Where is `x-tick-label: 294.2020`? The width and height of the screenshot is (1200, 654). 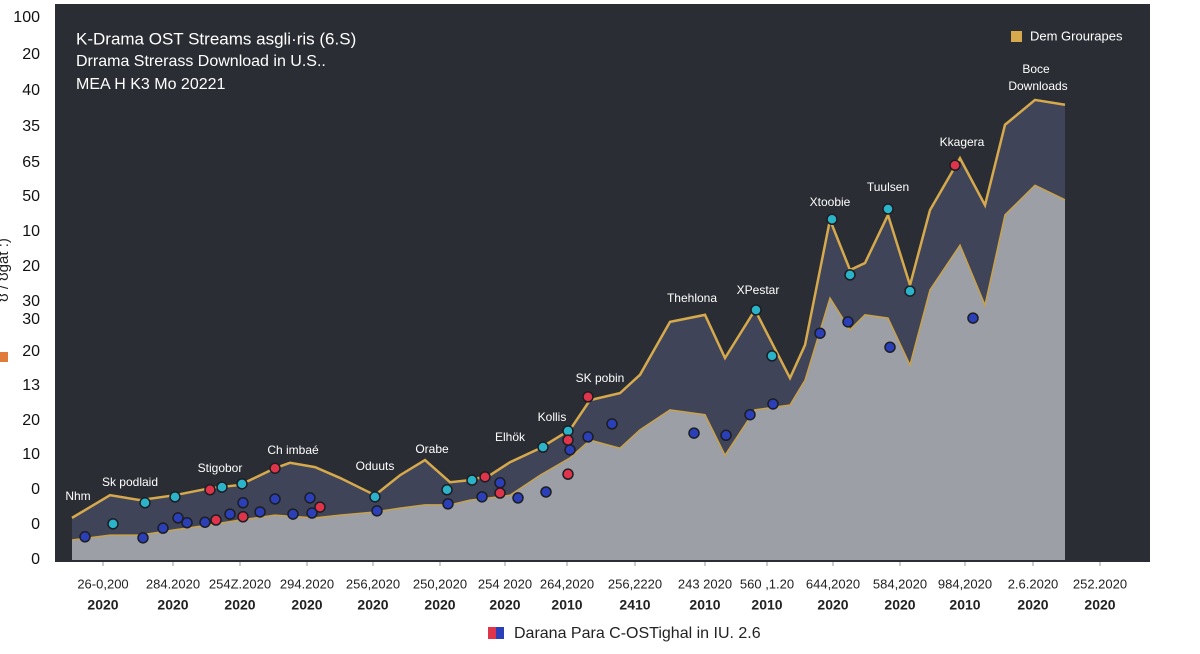
x-tick-label: 294.2020 is located at coordinates (307, 583).